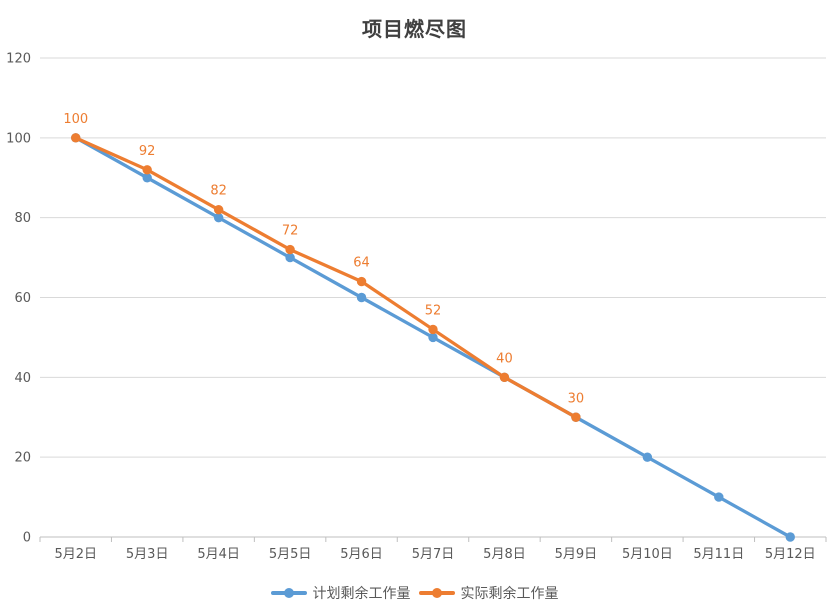  What do you see at coordinates (218, 191) in the screenshot?
I see `data-label: 82` at bounding box center [218, 191].